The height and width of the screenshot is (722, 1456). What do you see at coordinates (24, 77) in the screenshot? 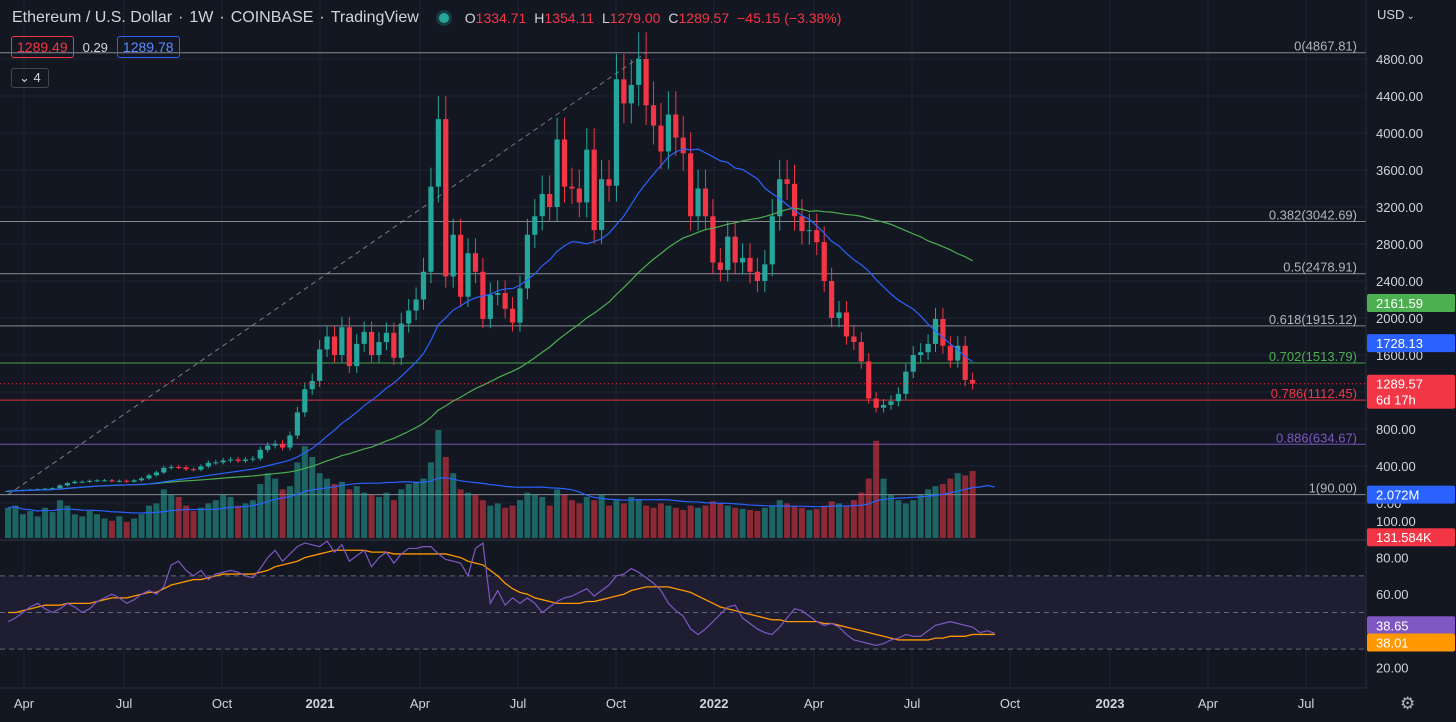
I see `chevron-down-icon: ⌄` at bounding box center [24, 77].